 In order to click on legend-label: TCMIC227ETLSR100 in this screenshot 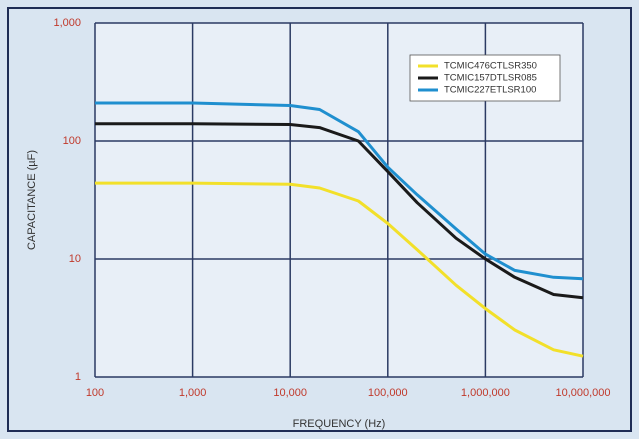, I will do `click(490, 90)`.